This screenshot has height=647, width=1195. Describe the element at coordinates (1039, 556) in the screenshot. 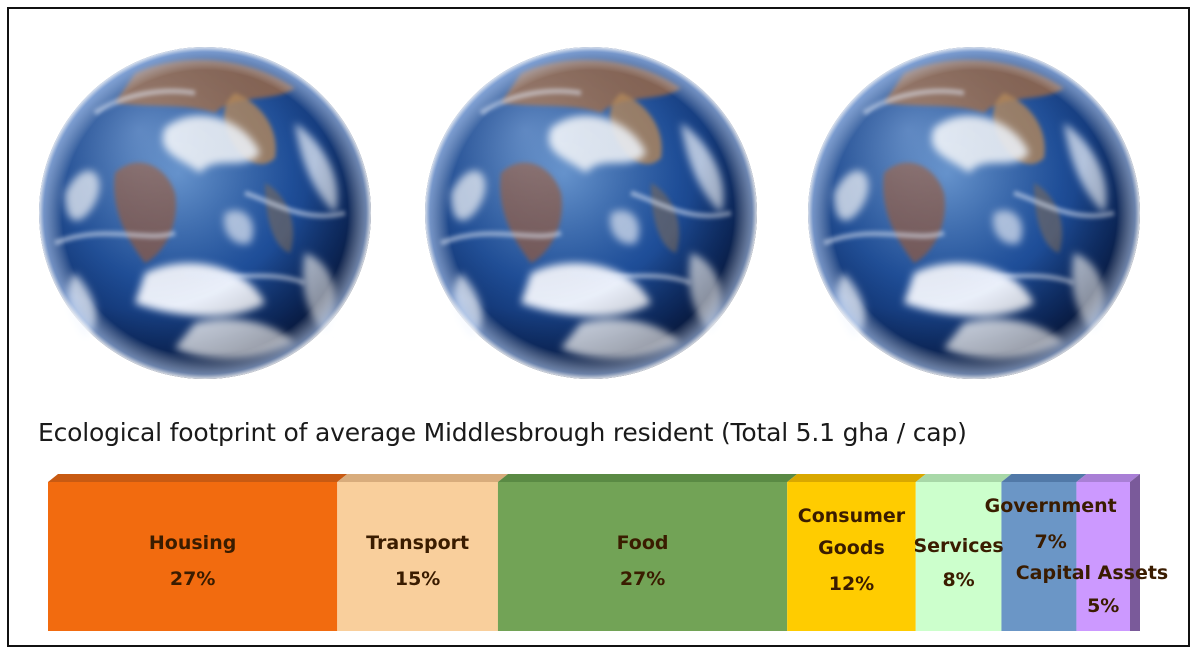

I see `bar-segment-government` at that location.